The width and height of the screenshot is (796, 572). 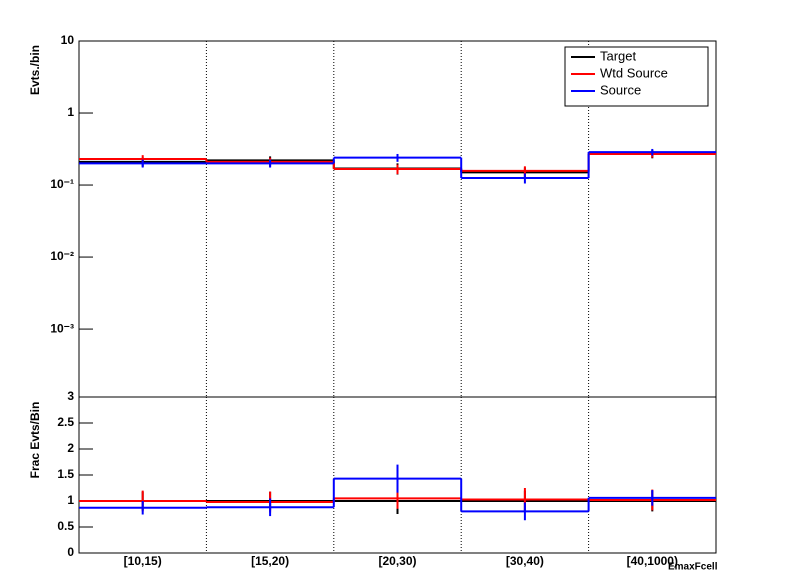 I want to click on legend-label: Wtd Source, so click(x=634, y=72).